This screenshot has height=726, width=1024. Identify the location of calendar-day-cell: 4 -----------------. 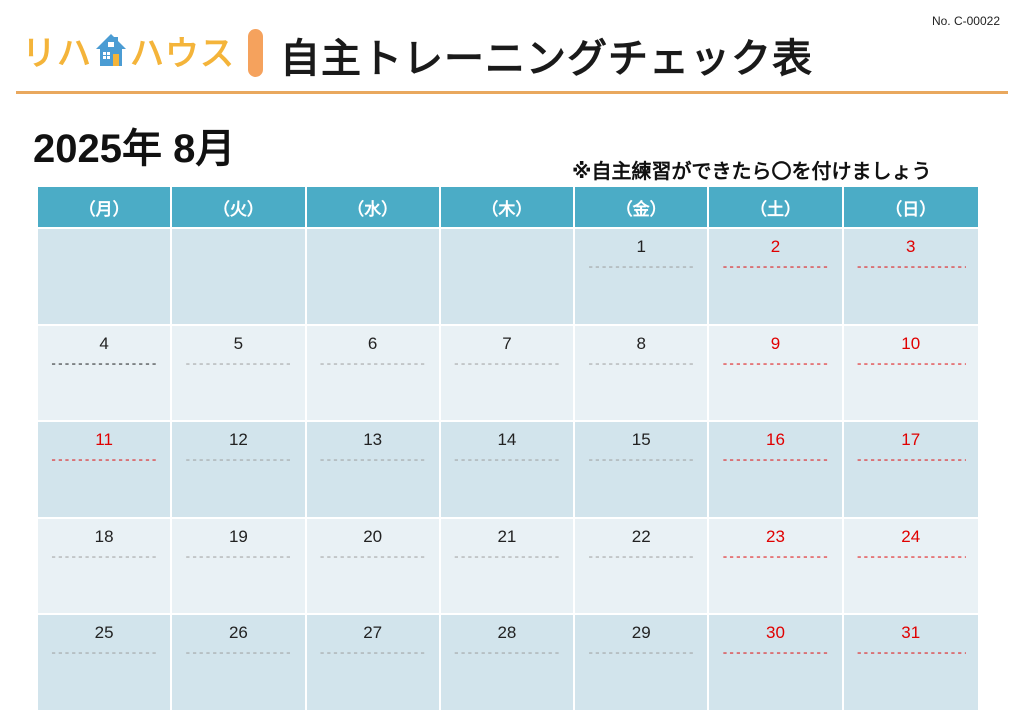
(105, 372).